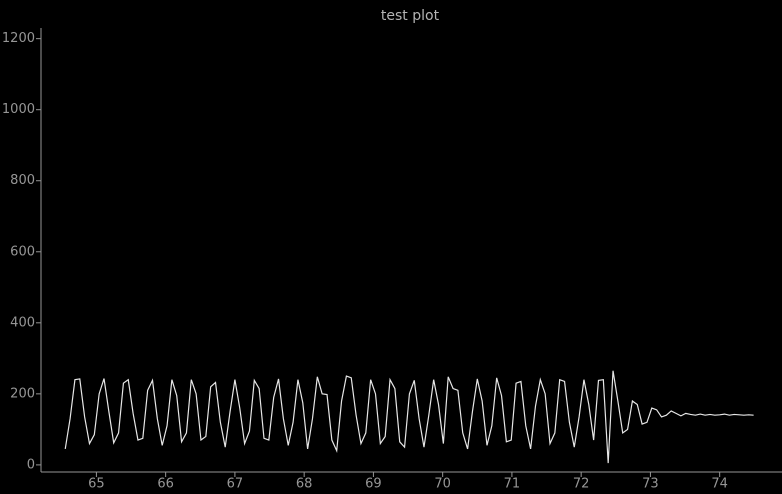 The height and width of the screenshot is (494, 782). I want to click on x-tick-label: 71, so click(512, 484).